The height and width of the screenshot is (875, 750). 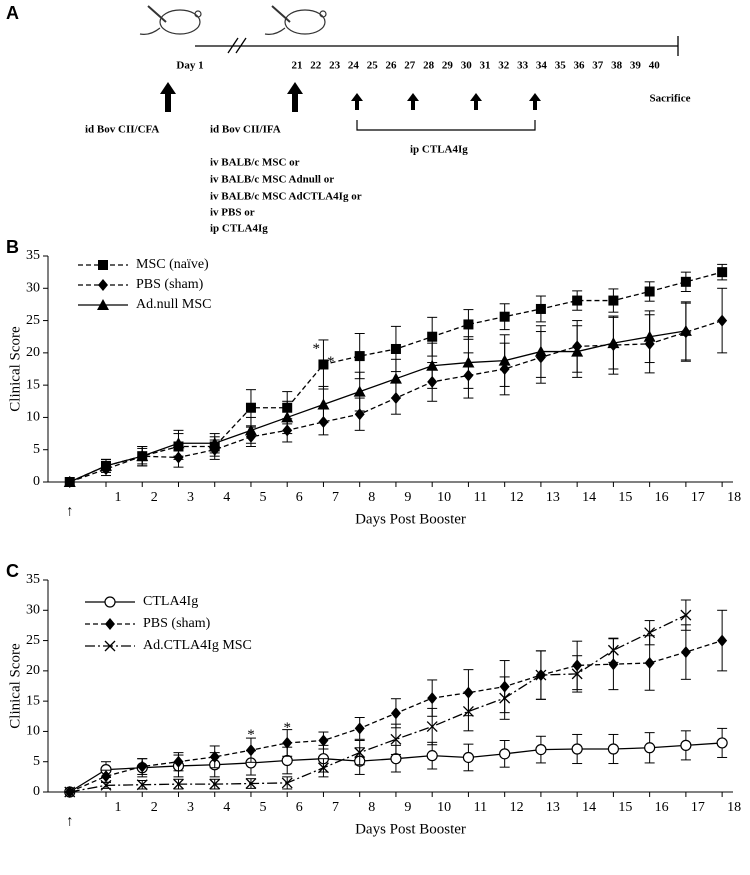 What do you see at coordinates (561, 66) in the screenshot?
I see `timeline-day: 35` at bounding box center [561, 66].